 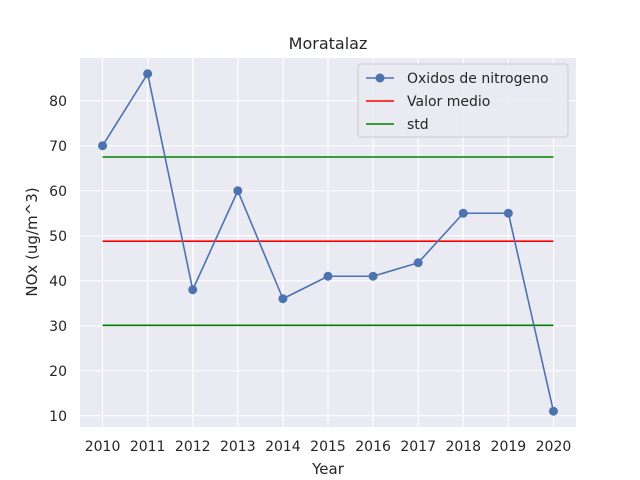 I want to click on y-tick-label: 20, so click(x=58, y=372).